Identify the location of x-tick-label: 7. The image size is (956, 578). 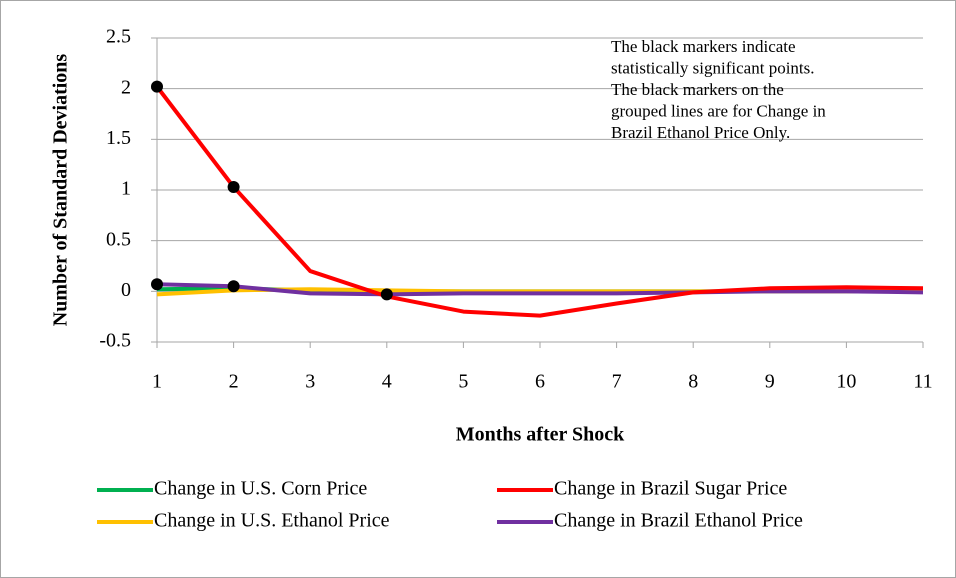
(617, 382).